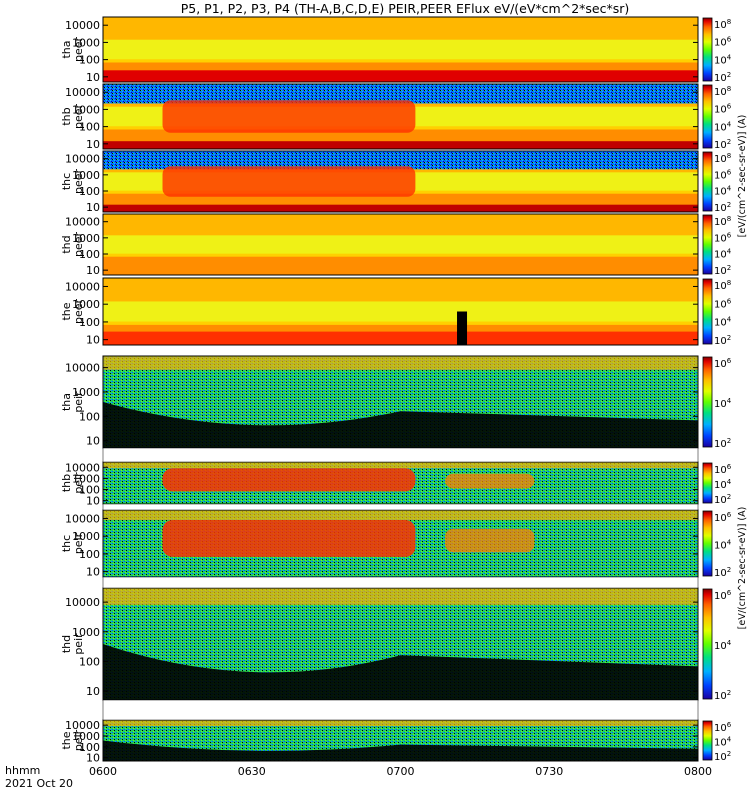 The height and width of the screenshot is (800, 750). What do you see at coordinates (396, 402) in the screenshot?
I see `panel-tha-peir: 10 100 1000 10000 thapeir 10² 10⁴ 10⁶` at bounding box center [396, 402].